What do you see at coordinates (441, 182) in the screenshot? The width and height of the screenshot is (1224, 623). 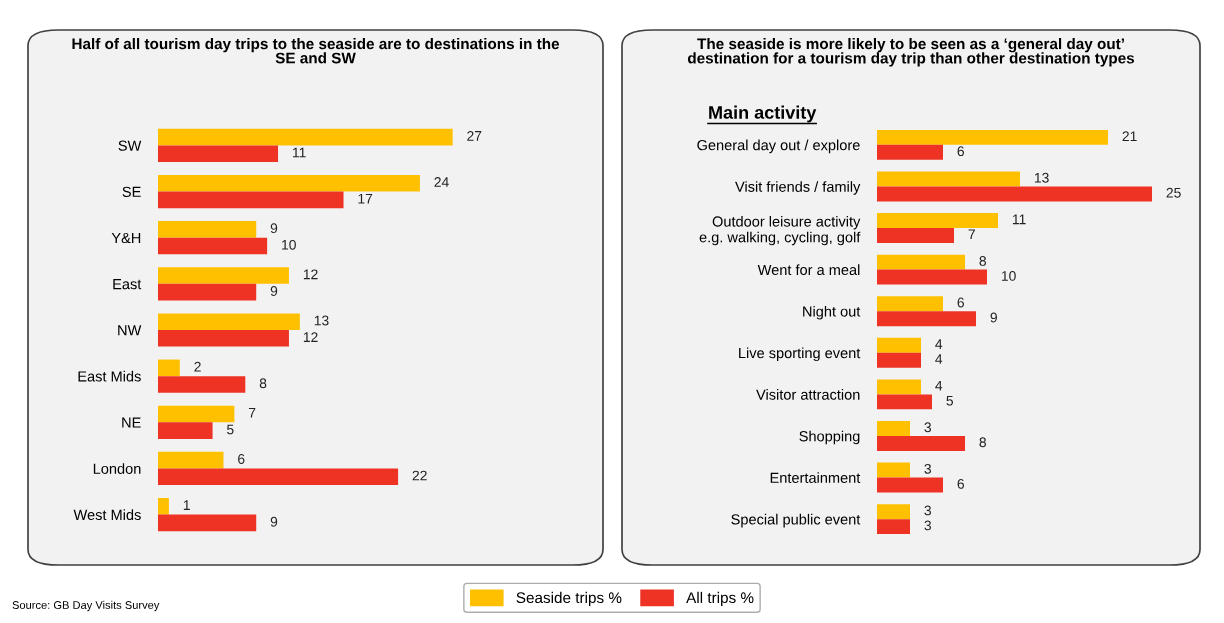 I see `data-label: 24` at bounding box center [441, 182].